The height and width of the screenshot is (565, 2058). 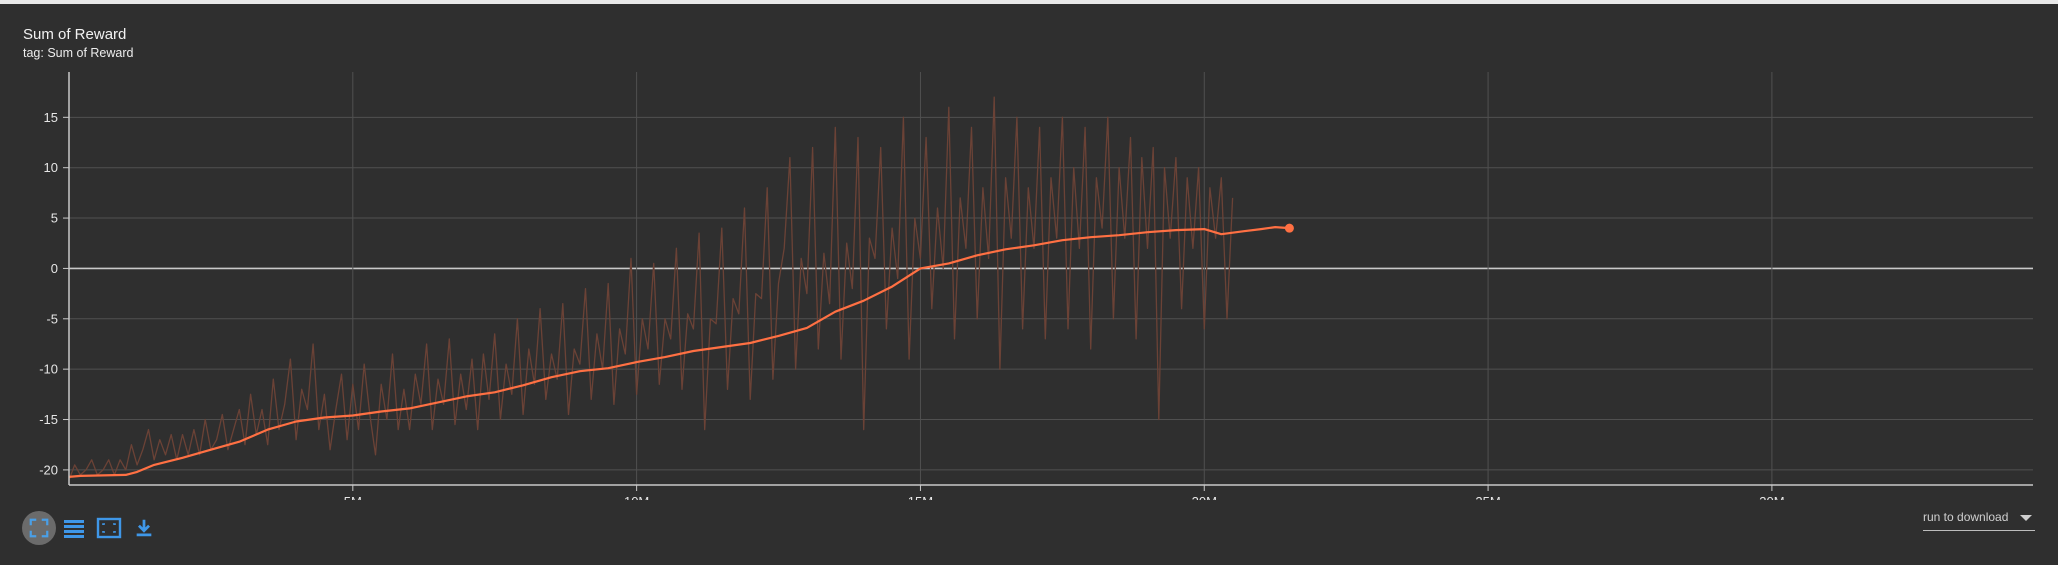 I want to click on run-select-label: run to download, so click(x=1966, y=517).